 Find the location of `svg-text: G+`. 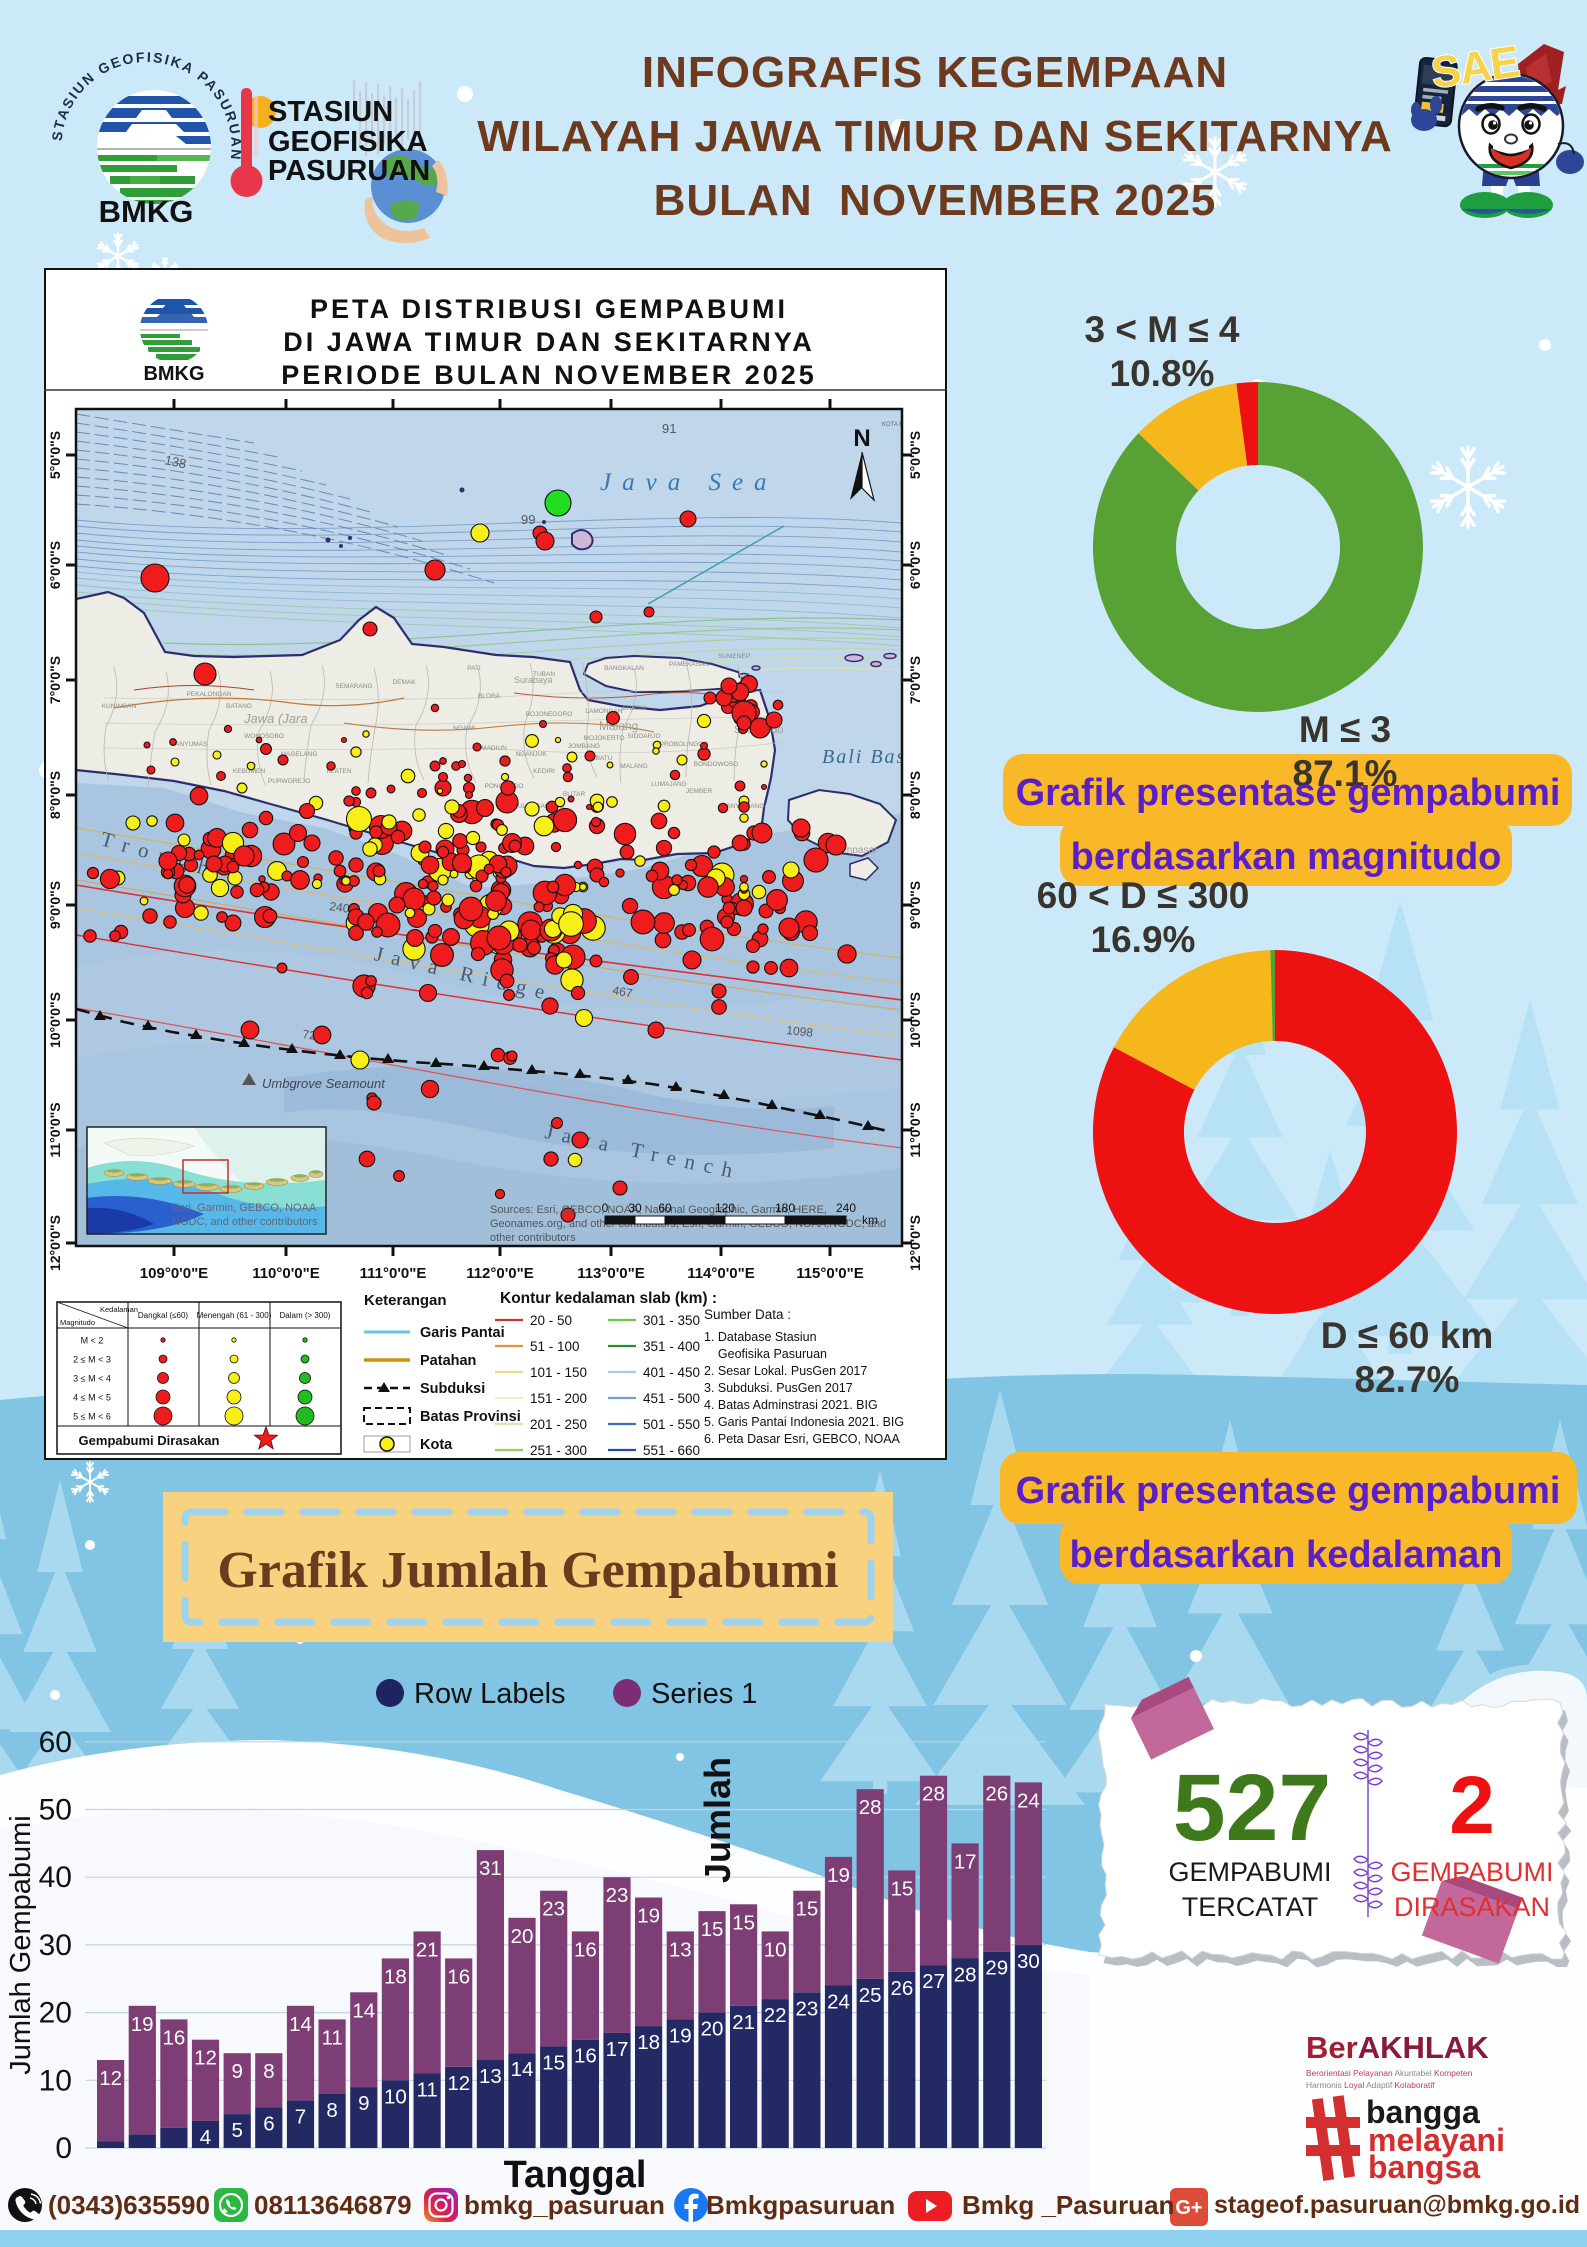

svg-text: G+ is located at coordinates (1188, 2208).